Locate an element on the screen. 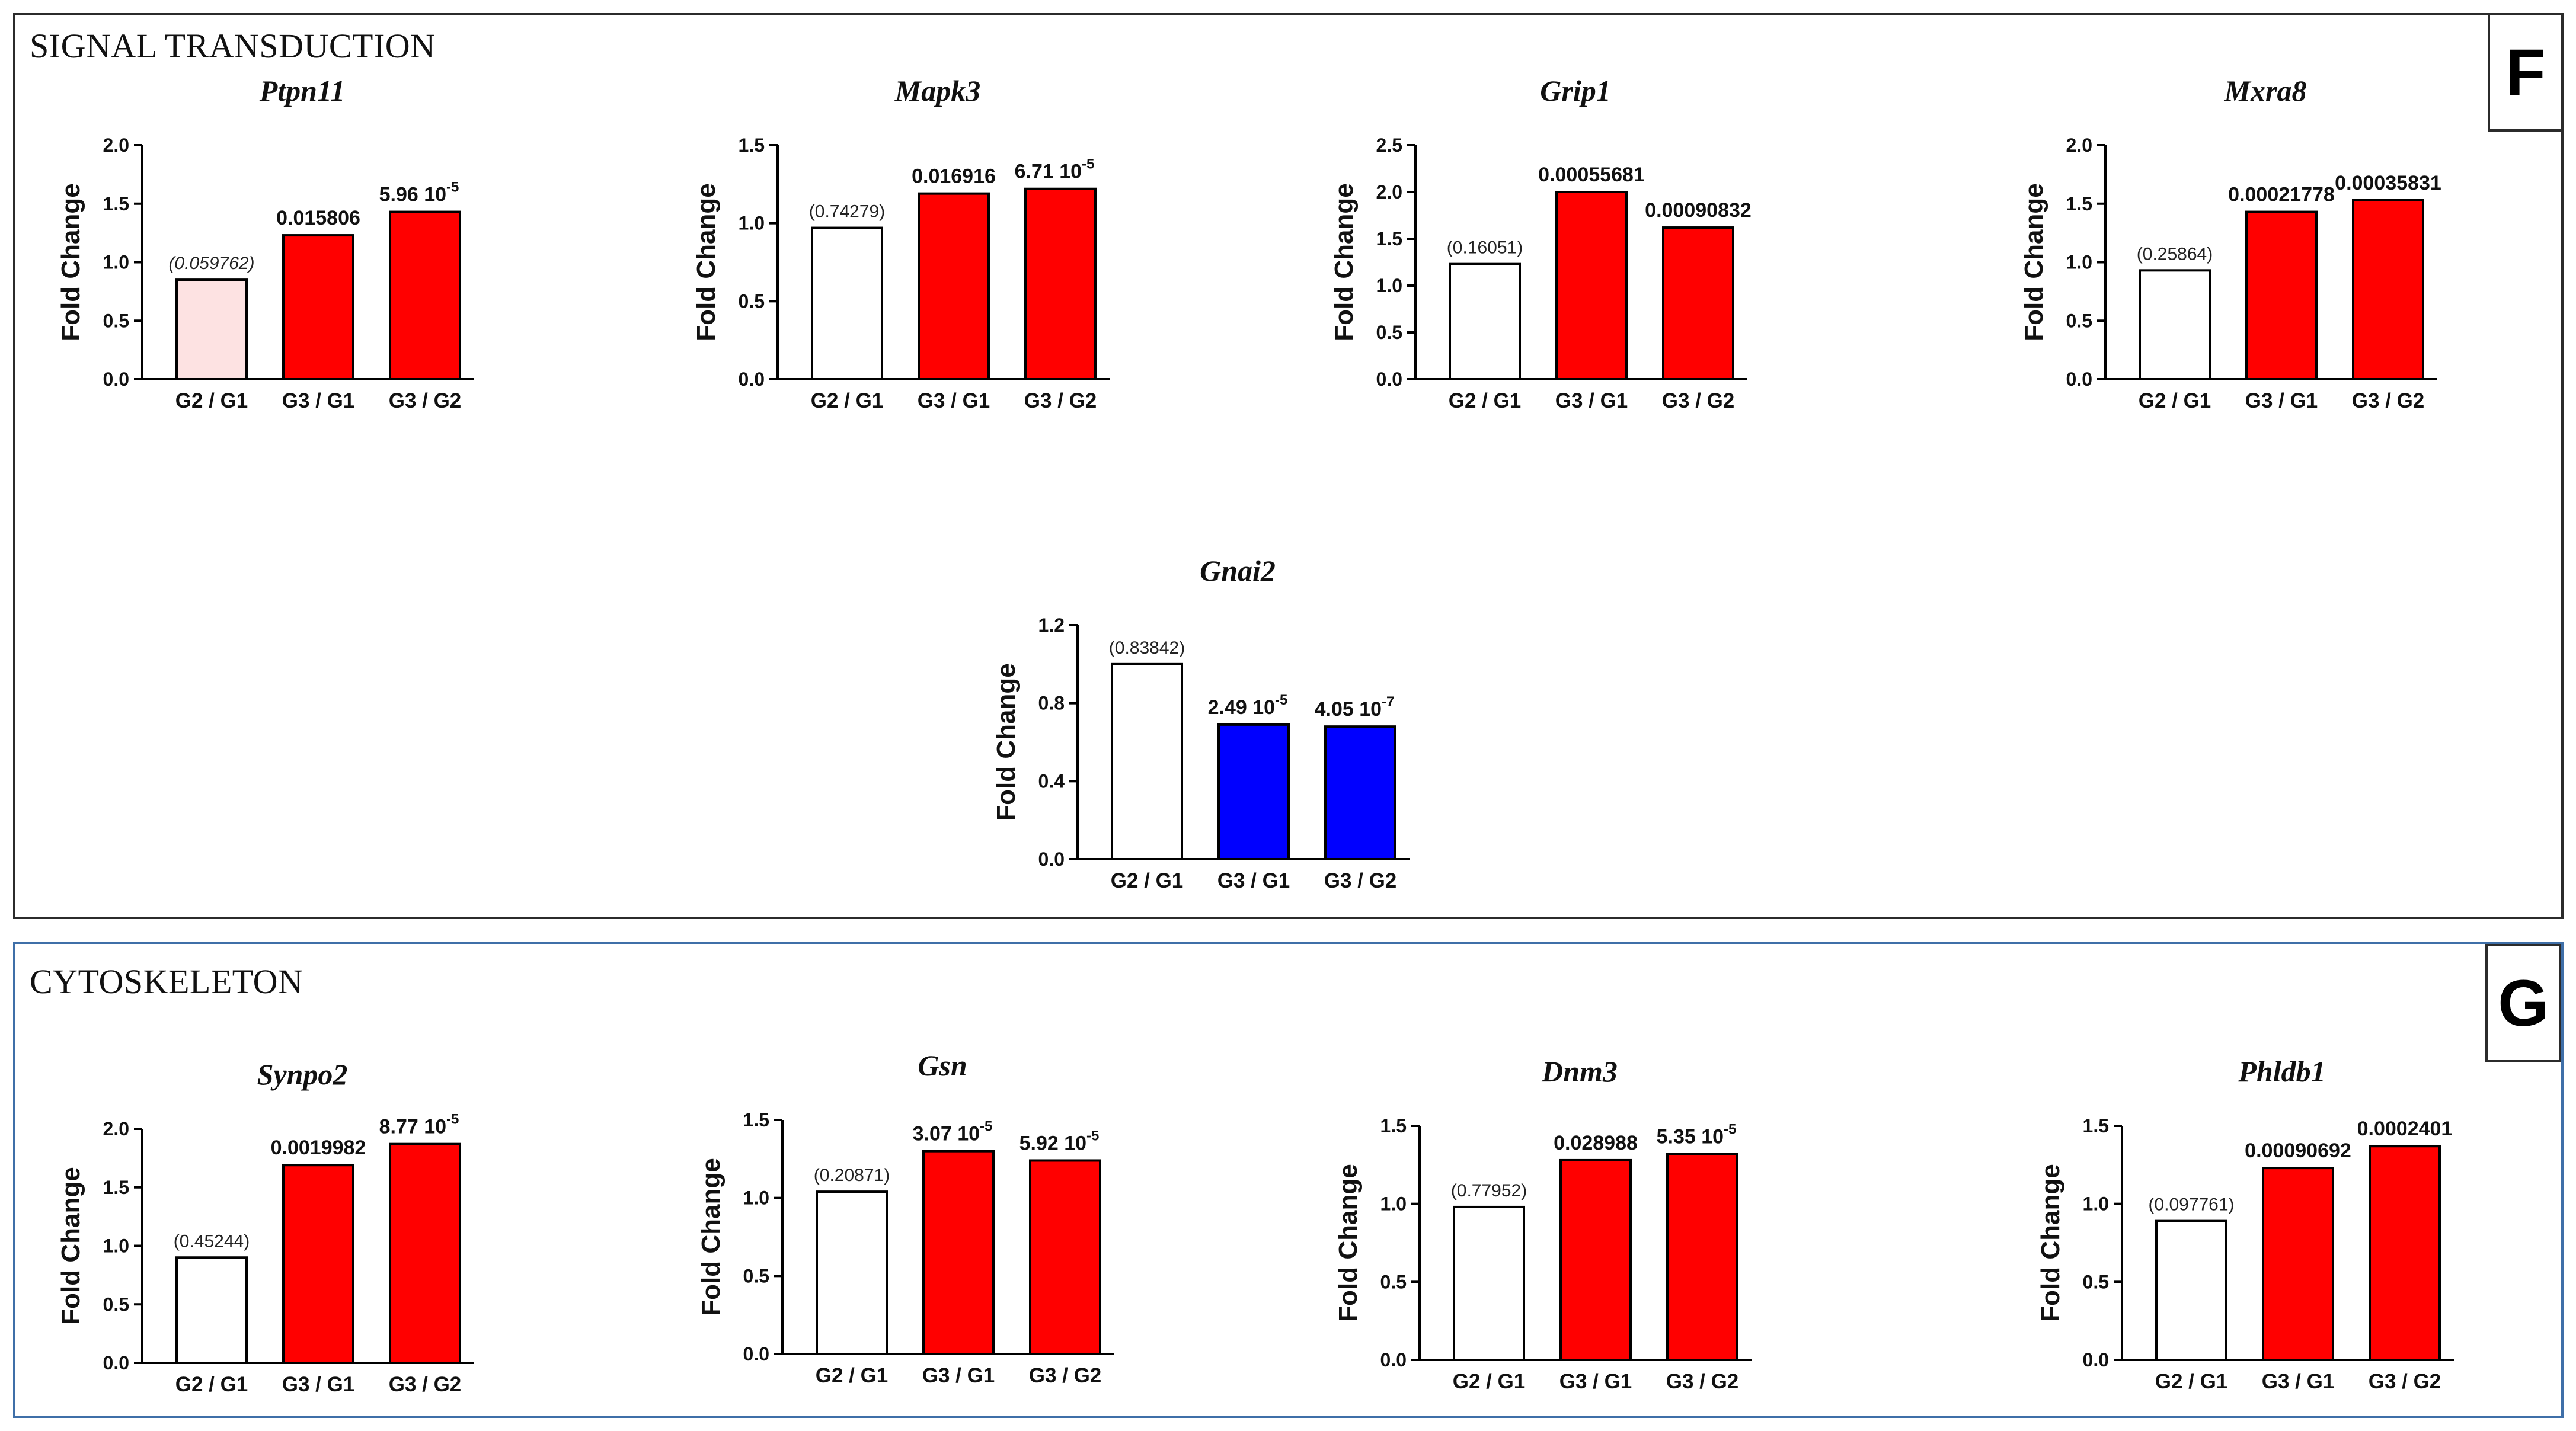 The image size is (2576, 1431). chart-title: Phldb1 is located at coordinates (2281, 1071).